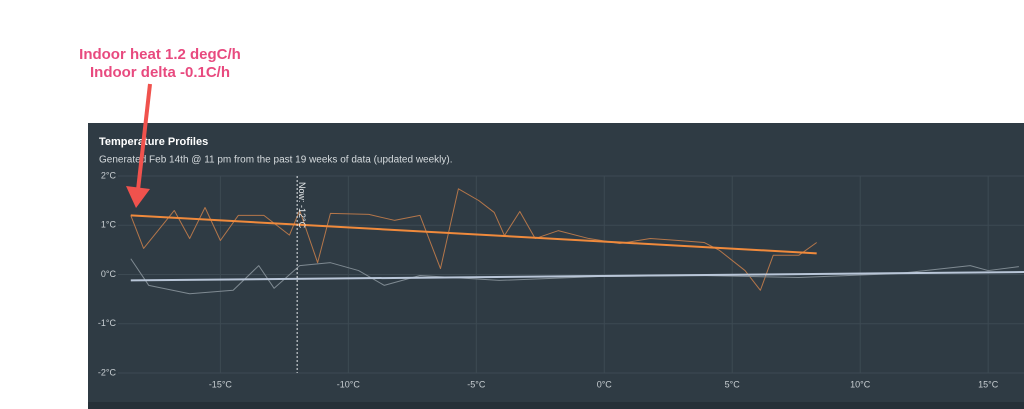 This screenshot has height=409, width=1024. Describe the element at coordinates (733, 384) in the screenshot. I see `x-tick-label: 5°C` at that location.